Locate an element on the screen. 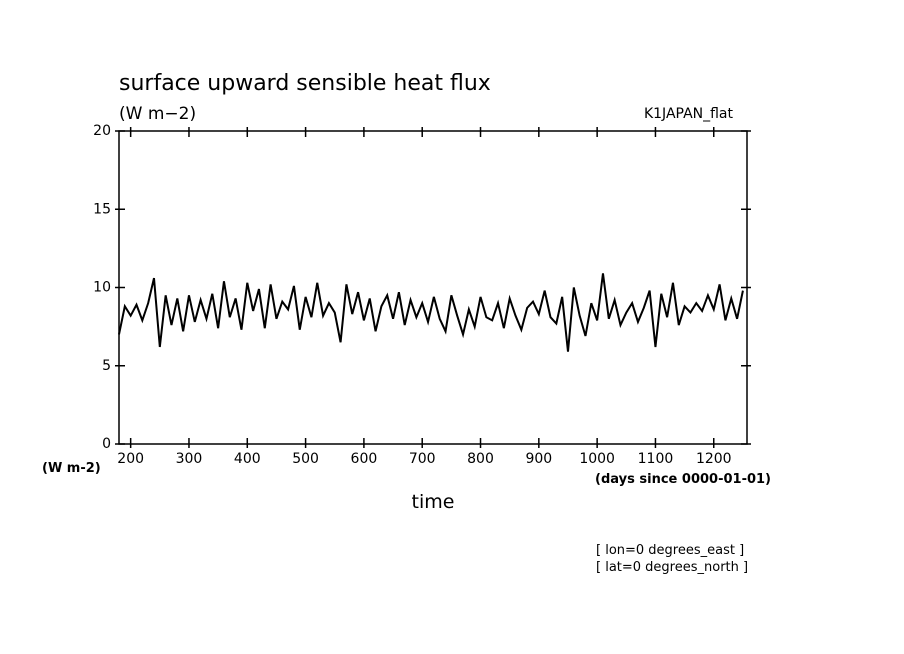  y-tick-label: 15 is located at coordinates (102, 209).